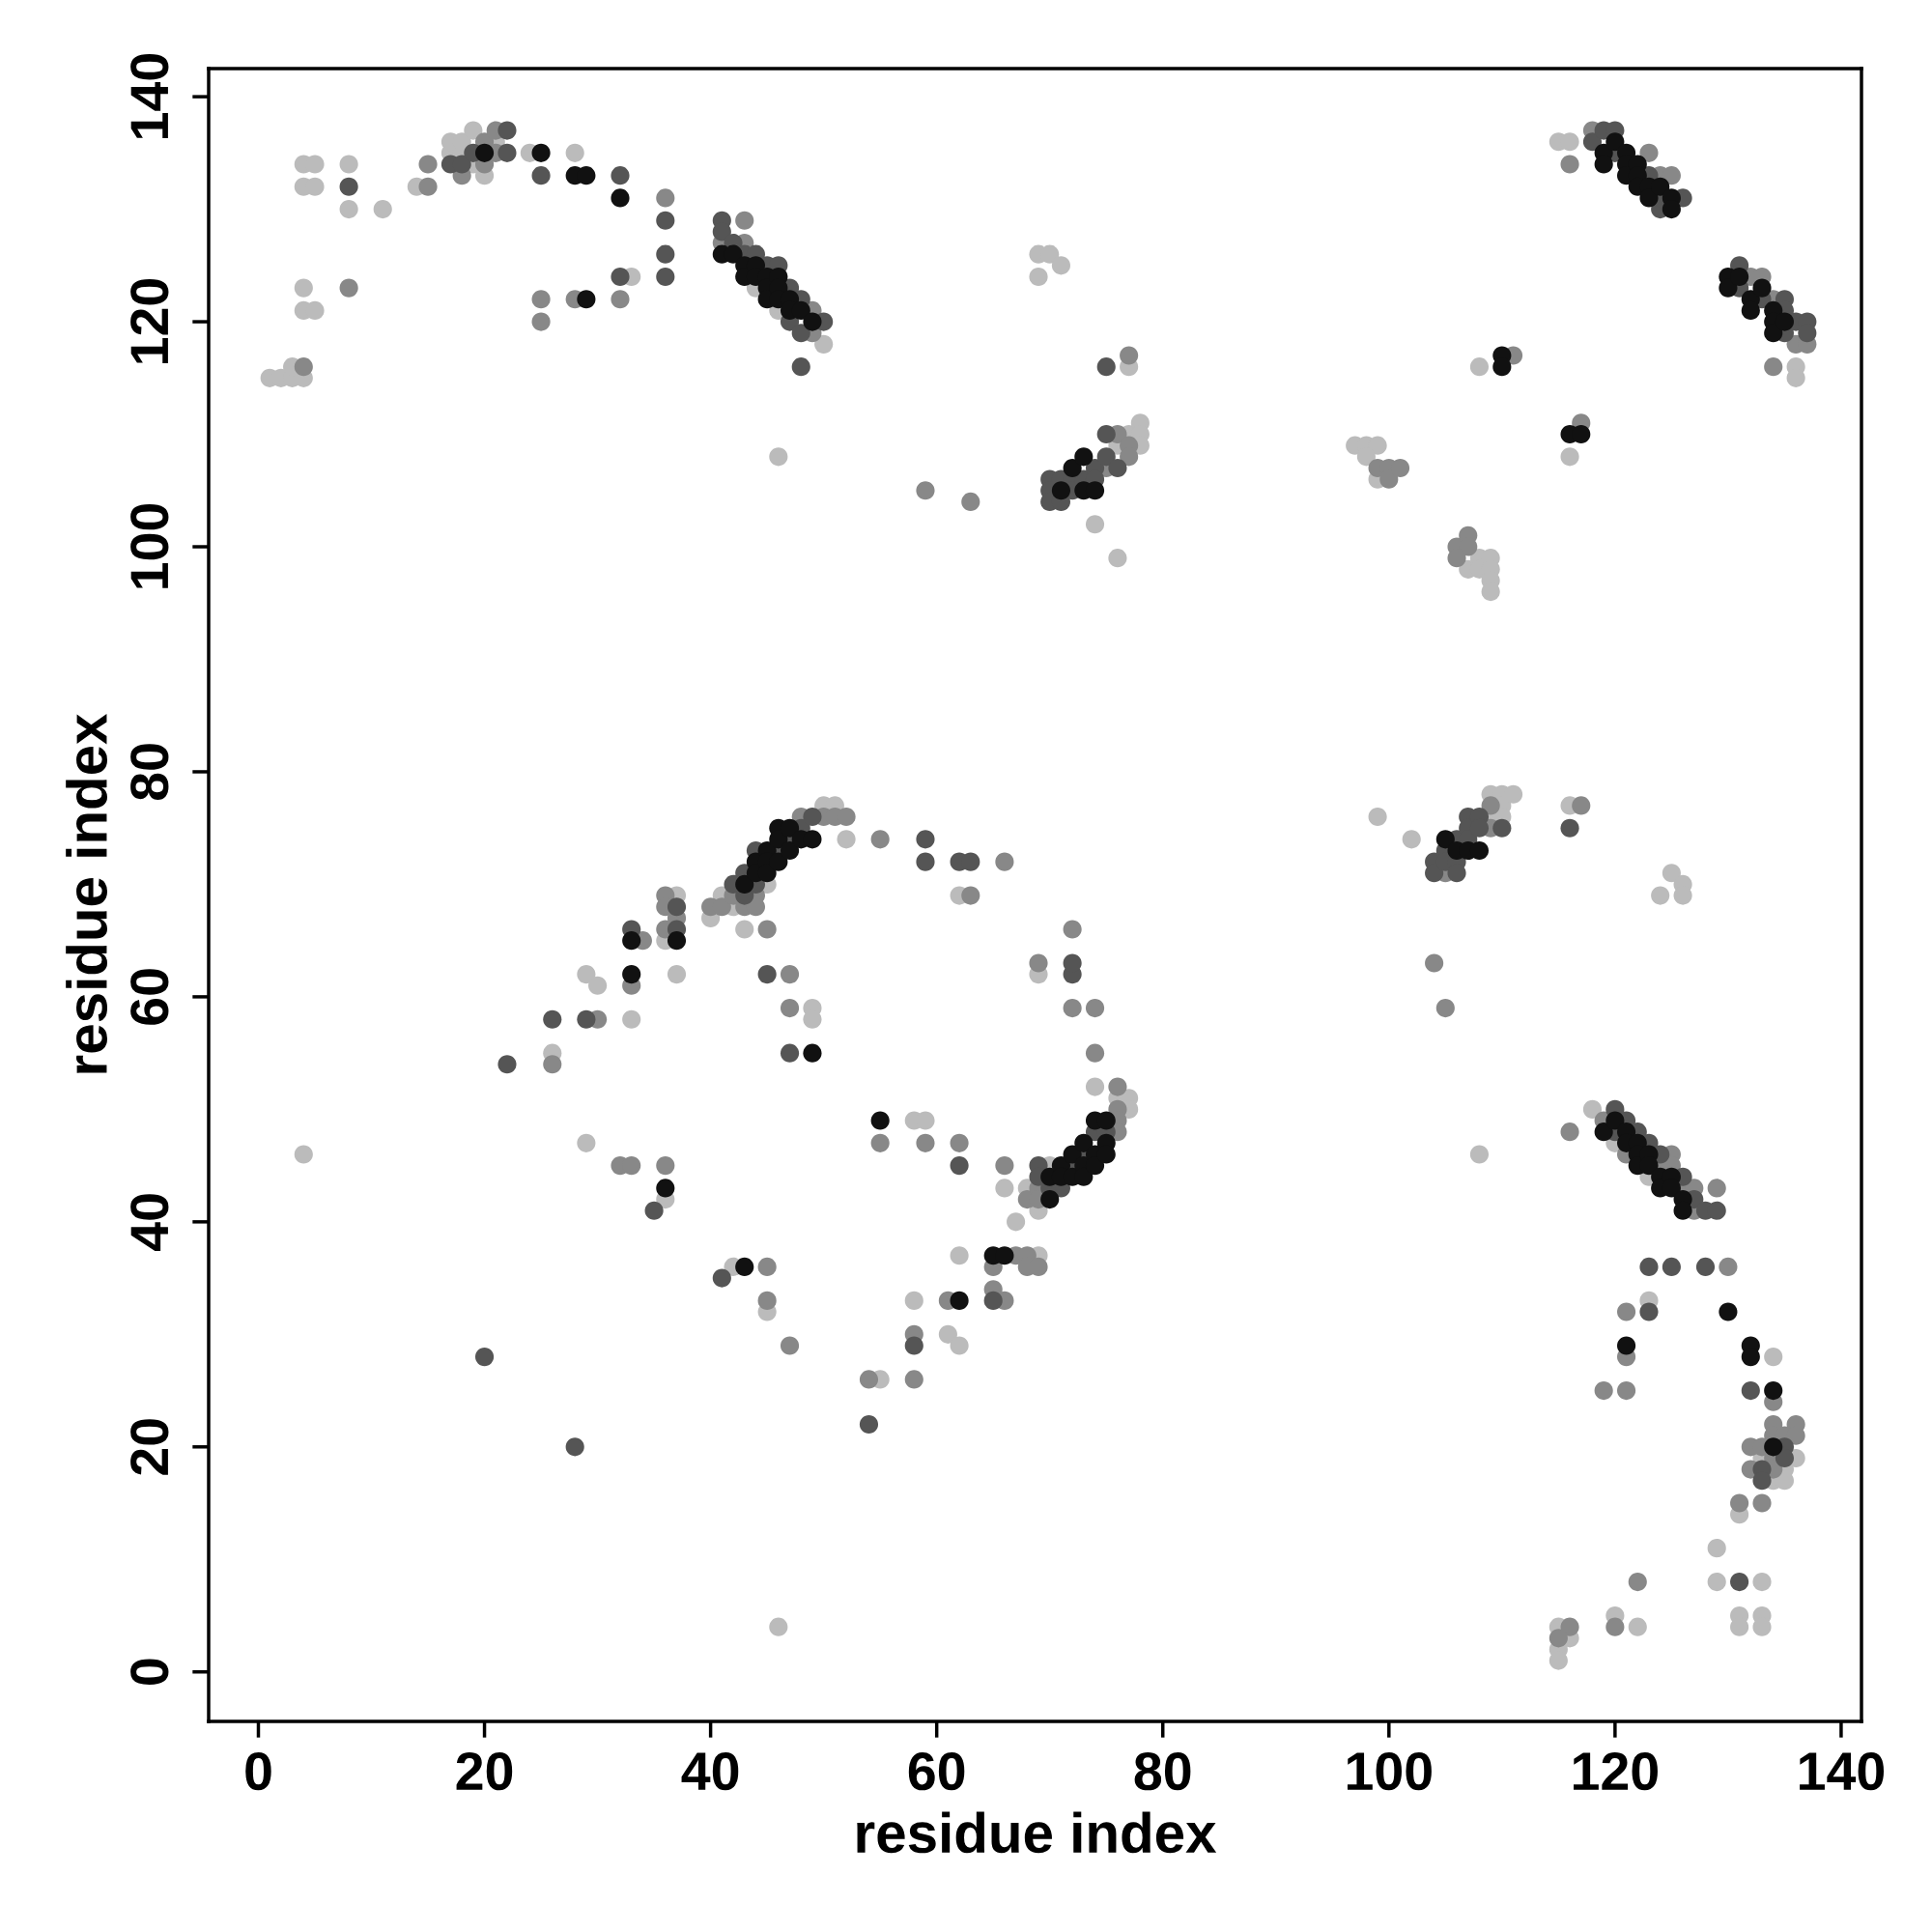  I want to click on y-tick-label: 80, so click(149, 772).